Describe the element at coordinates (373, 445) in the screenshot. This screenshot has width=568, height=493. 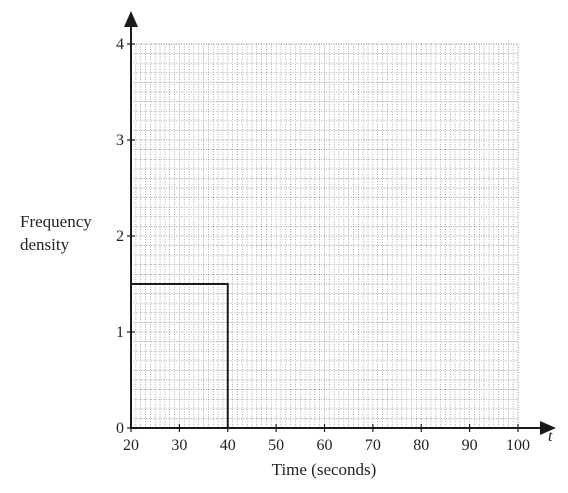
I see `x-tick-label: 70` at that location.